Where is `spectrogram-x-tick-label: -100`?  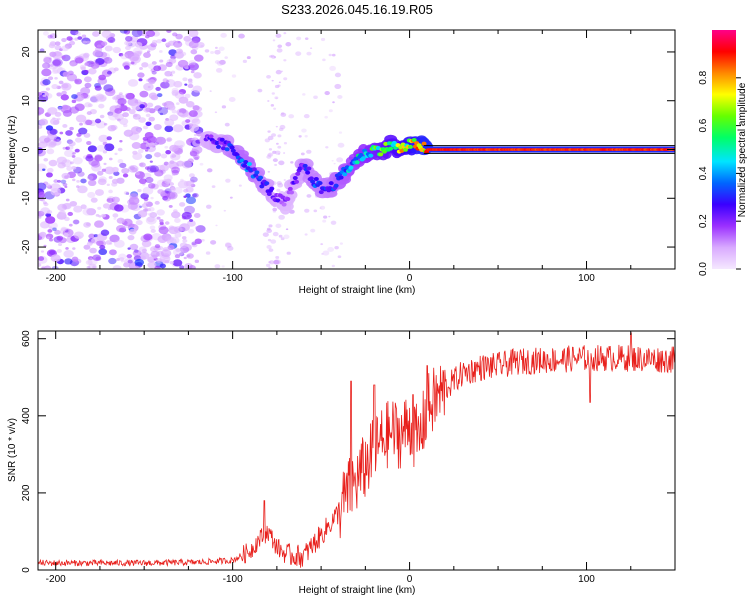
spectrogram-x-tick-label: -100 is located at coordinates (233, 278).